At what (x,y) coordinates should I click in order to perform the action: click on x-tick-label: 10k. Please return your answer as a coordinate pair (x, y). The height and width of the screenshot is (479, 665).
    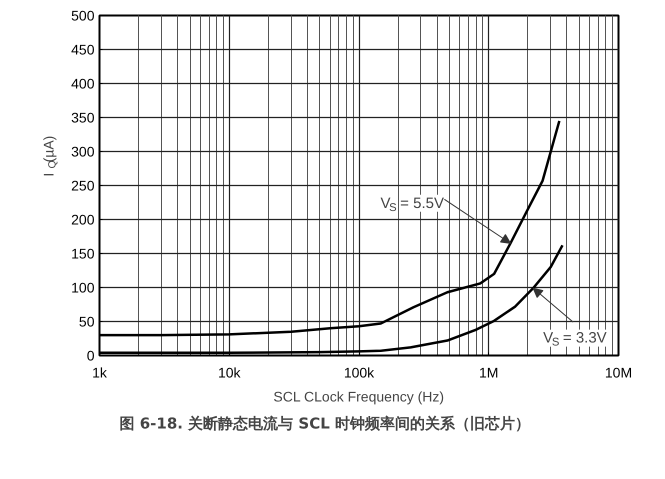
    Looking at the image, I should click on (230, 372).